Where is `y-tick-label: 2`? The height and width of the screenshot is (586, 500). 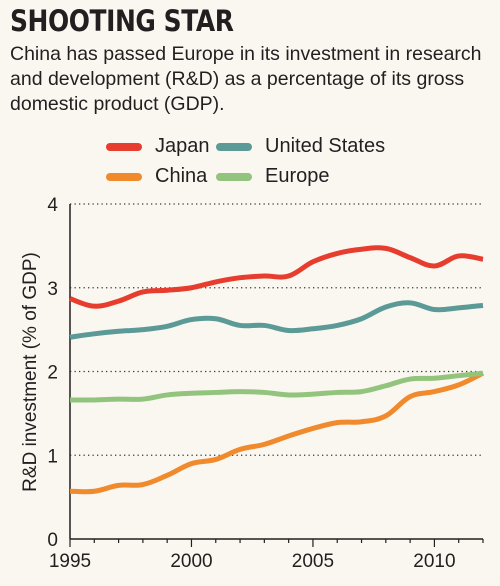
y-tick-label: 2 is located at coordinates (52, 373).